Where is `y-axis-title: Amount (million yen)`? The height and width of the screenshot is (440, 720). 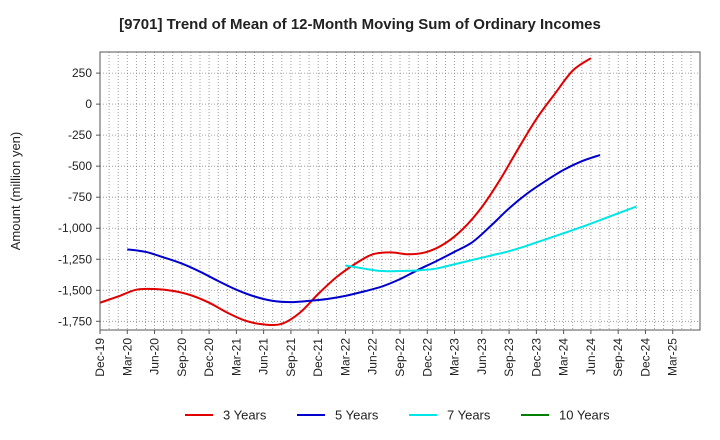
y-axis-title: Amount (million yen) is located at coordinates (15, 191).